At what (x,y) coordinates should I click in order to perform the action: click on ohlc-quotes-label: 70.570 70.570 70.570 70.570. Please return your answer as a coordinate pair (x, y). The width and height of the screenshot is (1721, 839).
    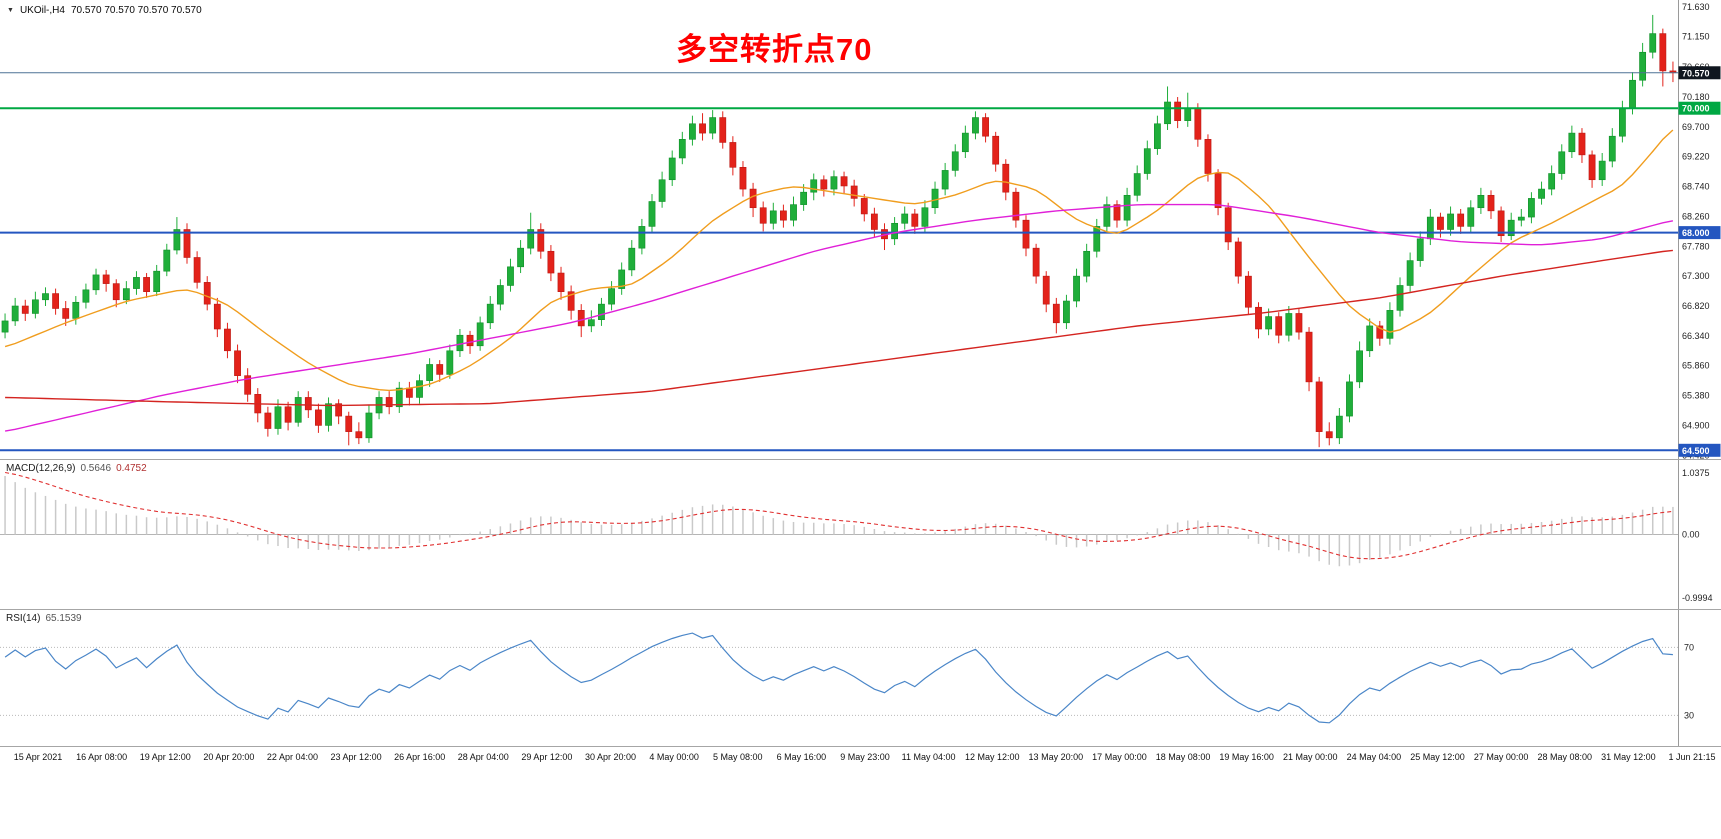
    Looking at the image, I should click on (136, 10).